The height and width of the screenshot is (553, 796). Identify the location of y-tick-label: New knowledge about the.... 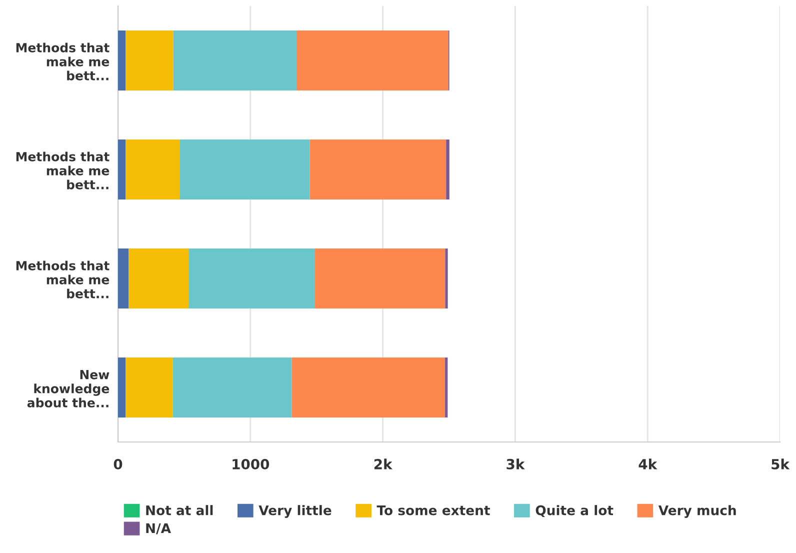
(68, 389).